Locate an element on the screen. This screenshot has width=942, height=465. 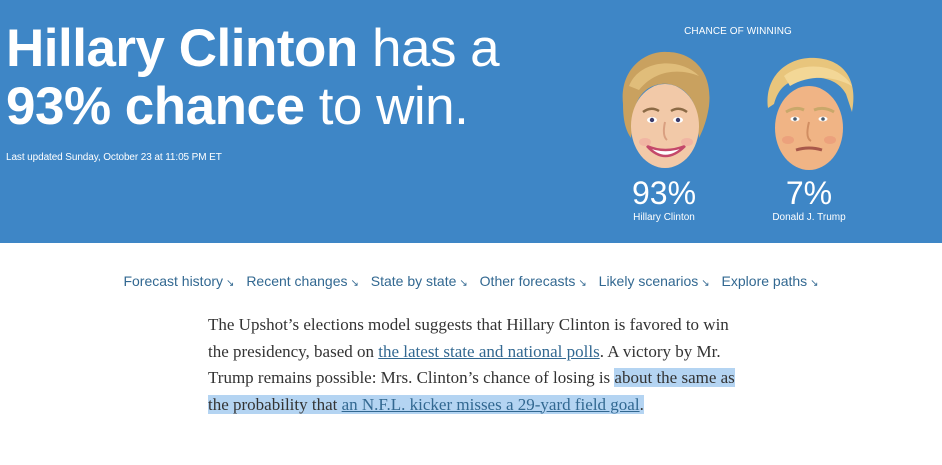
nav-likely-scenarios: Likely scenarios ↘ is located at coordinates (654, 281).